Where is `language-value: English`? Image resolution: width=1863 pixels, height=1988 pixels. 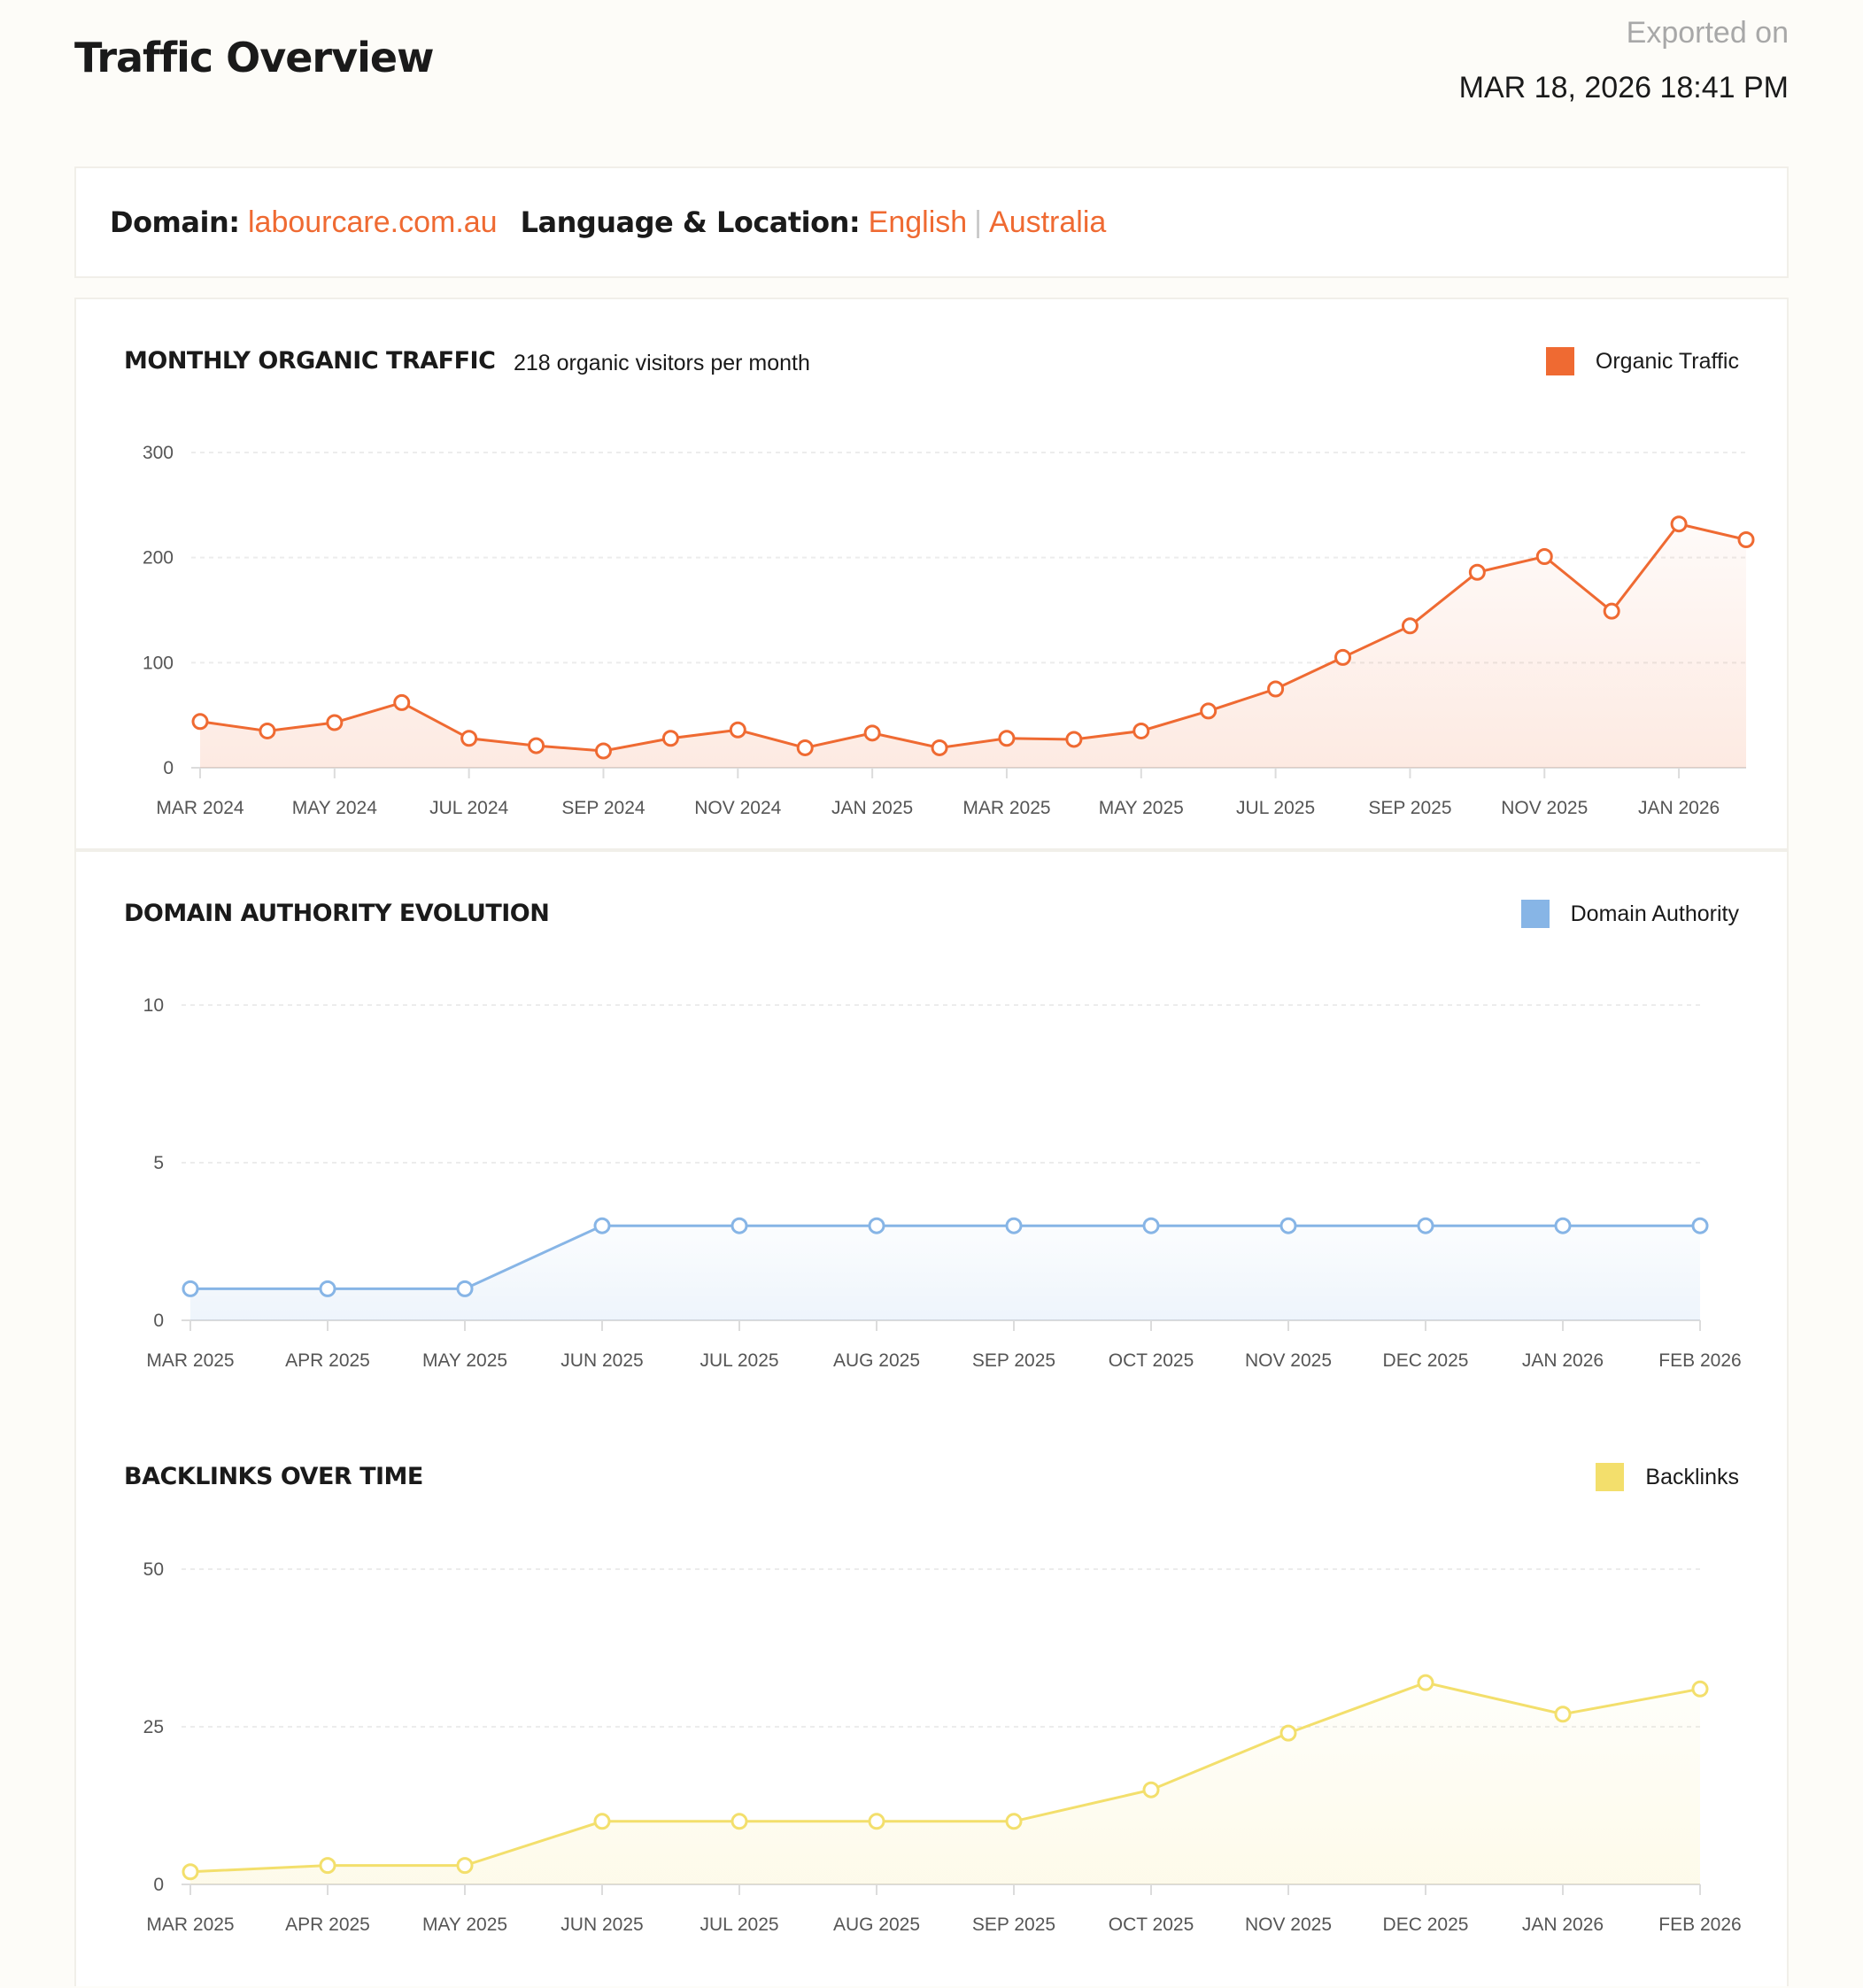 language-value: English is located at coordinates (918, 222).